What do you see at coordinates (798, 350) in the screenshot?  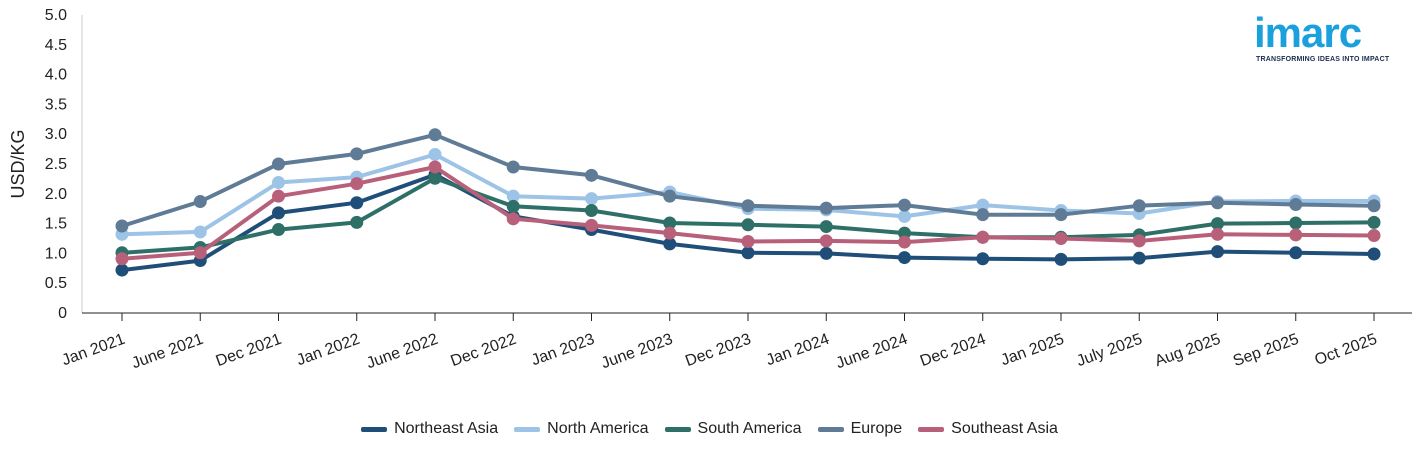 I see `x-tick-label: Jan 2024` at bounding box center [798, 350].